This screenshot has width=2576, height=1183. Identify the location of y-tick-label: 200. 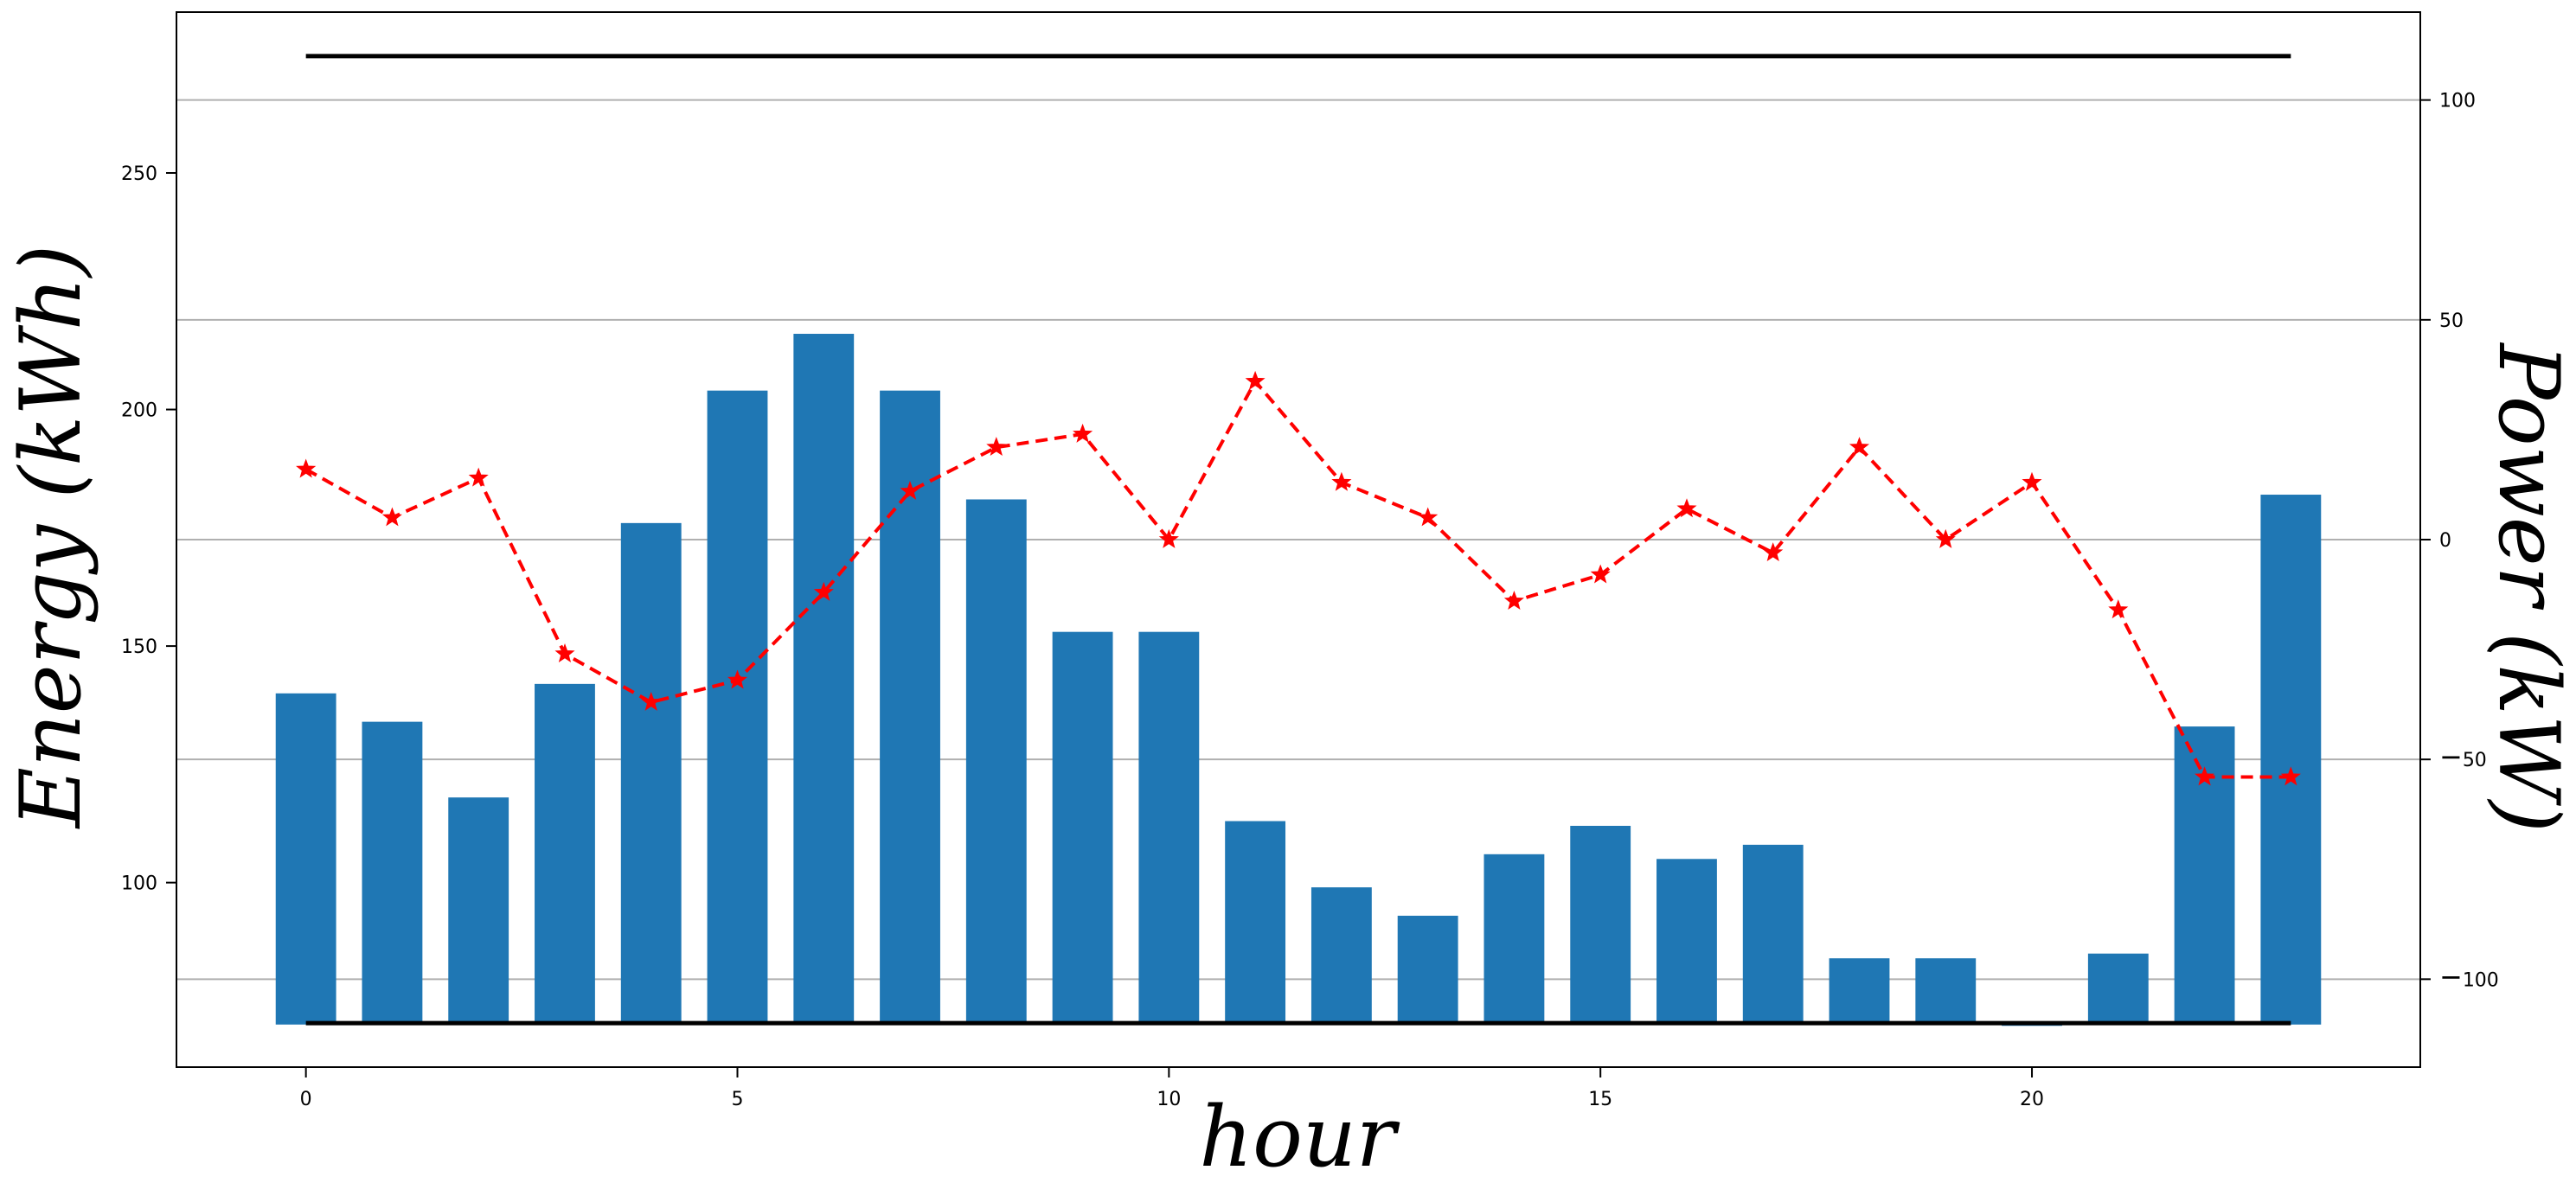
(139, 411).